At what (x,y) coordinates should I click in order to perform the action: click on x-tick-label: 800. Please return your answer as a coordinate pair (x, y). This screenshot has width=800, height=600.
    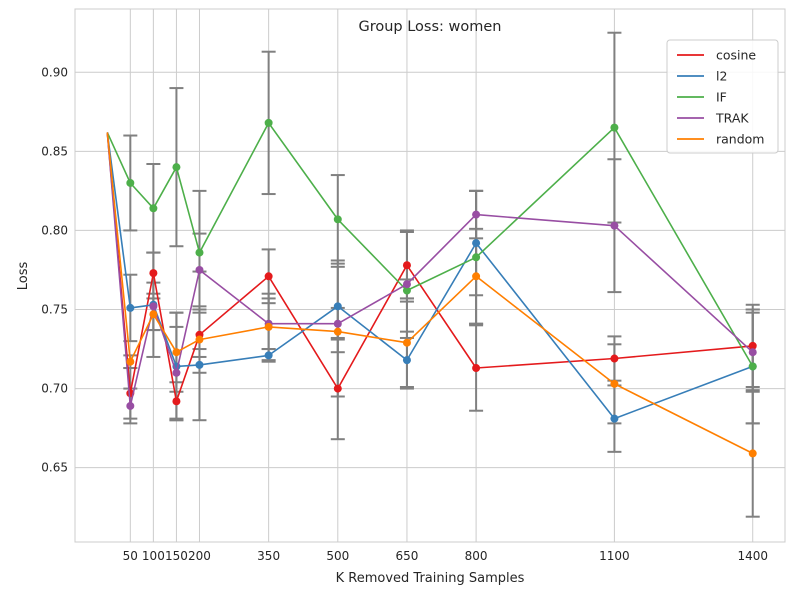
    Looking at the image, I should click on (476, 556).